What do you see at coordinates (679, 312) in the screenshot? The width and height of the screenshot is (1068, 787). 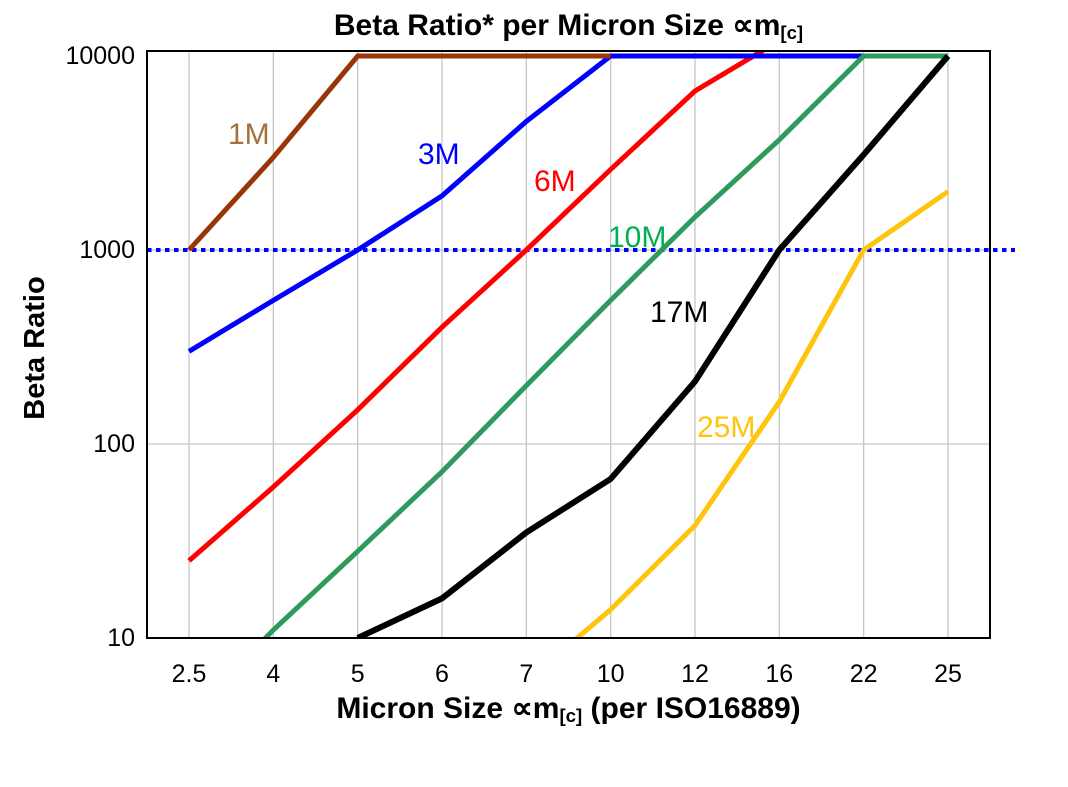 I see `series-label-17m: 17M` at bounding box center [679, 312].